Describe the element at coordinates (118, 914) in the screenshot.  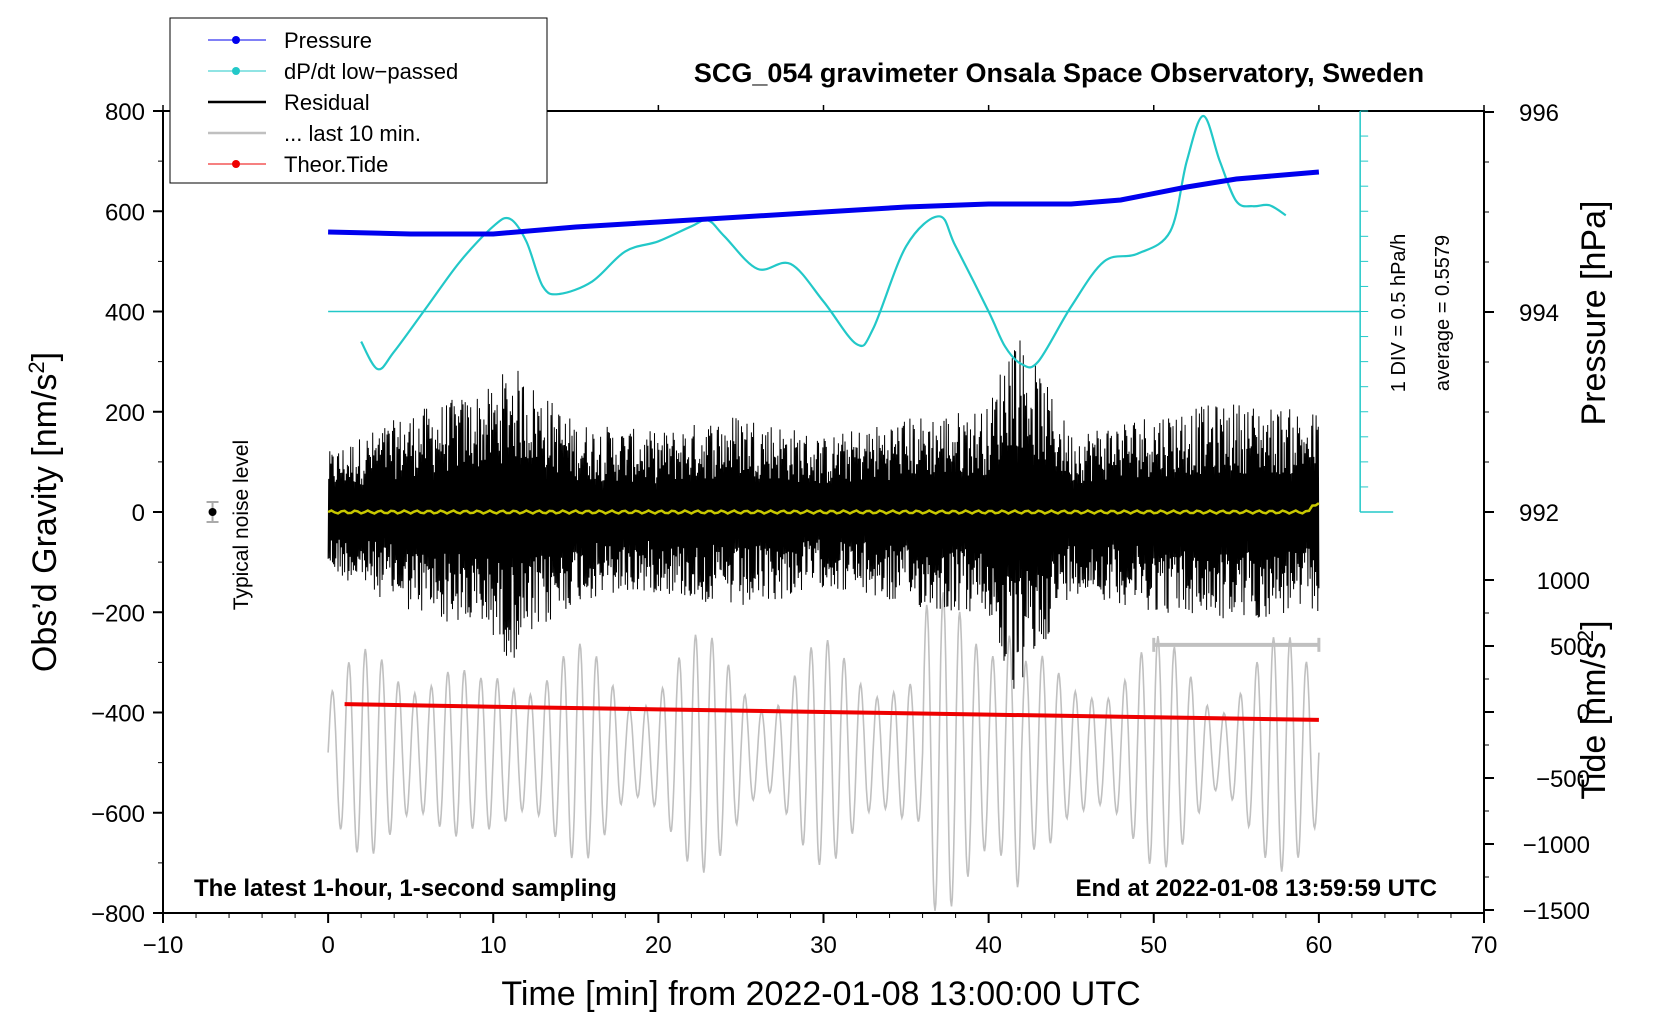
I see `y-tick-label: −800` at that location.